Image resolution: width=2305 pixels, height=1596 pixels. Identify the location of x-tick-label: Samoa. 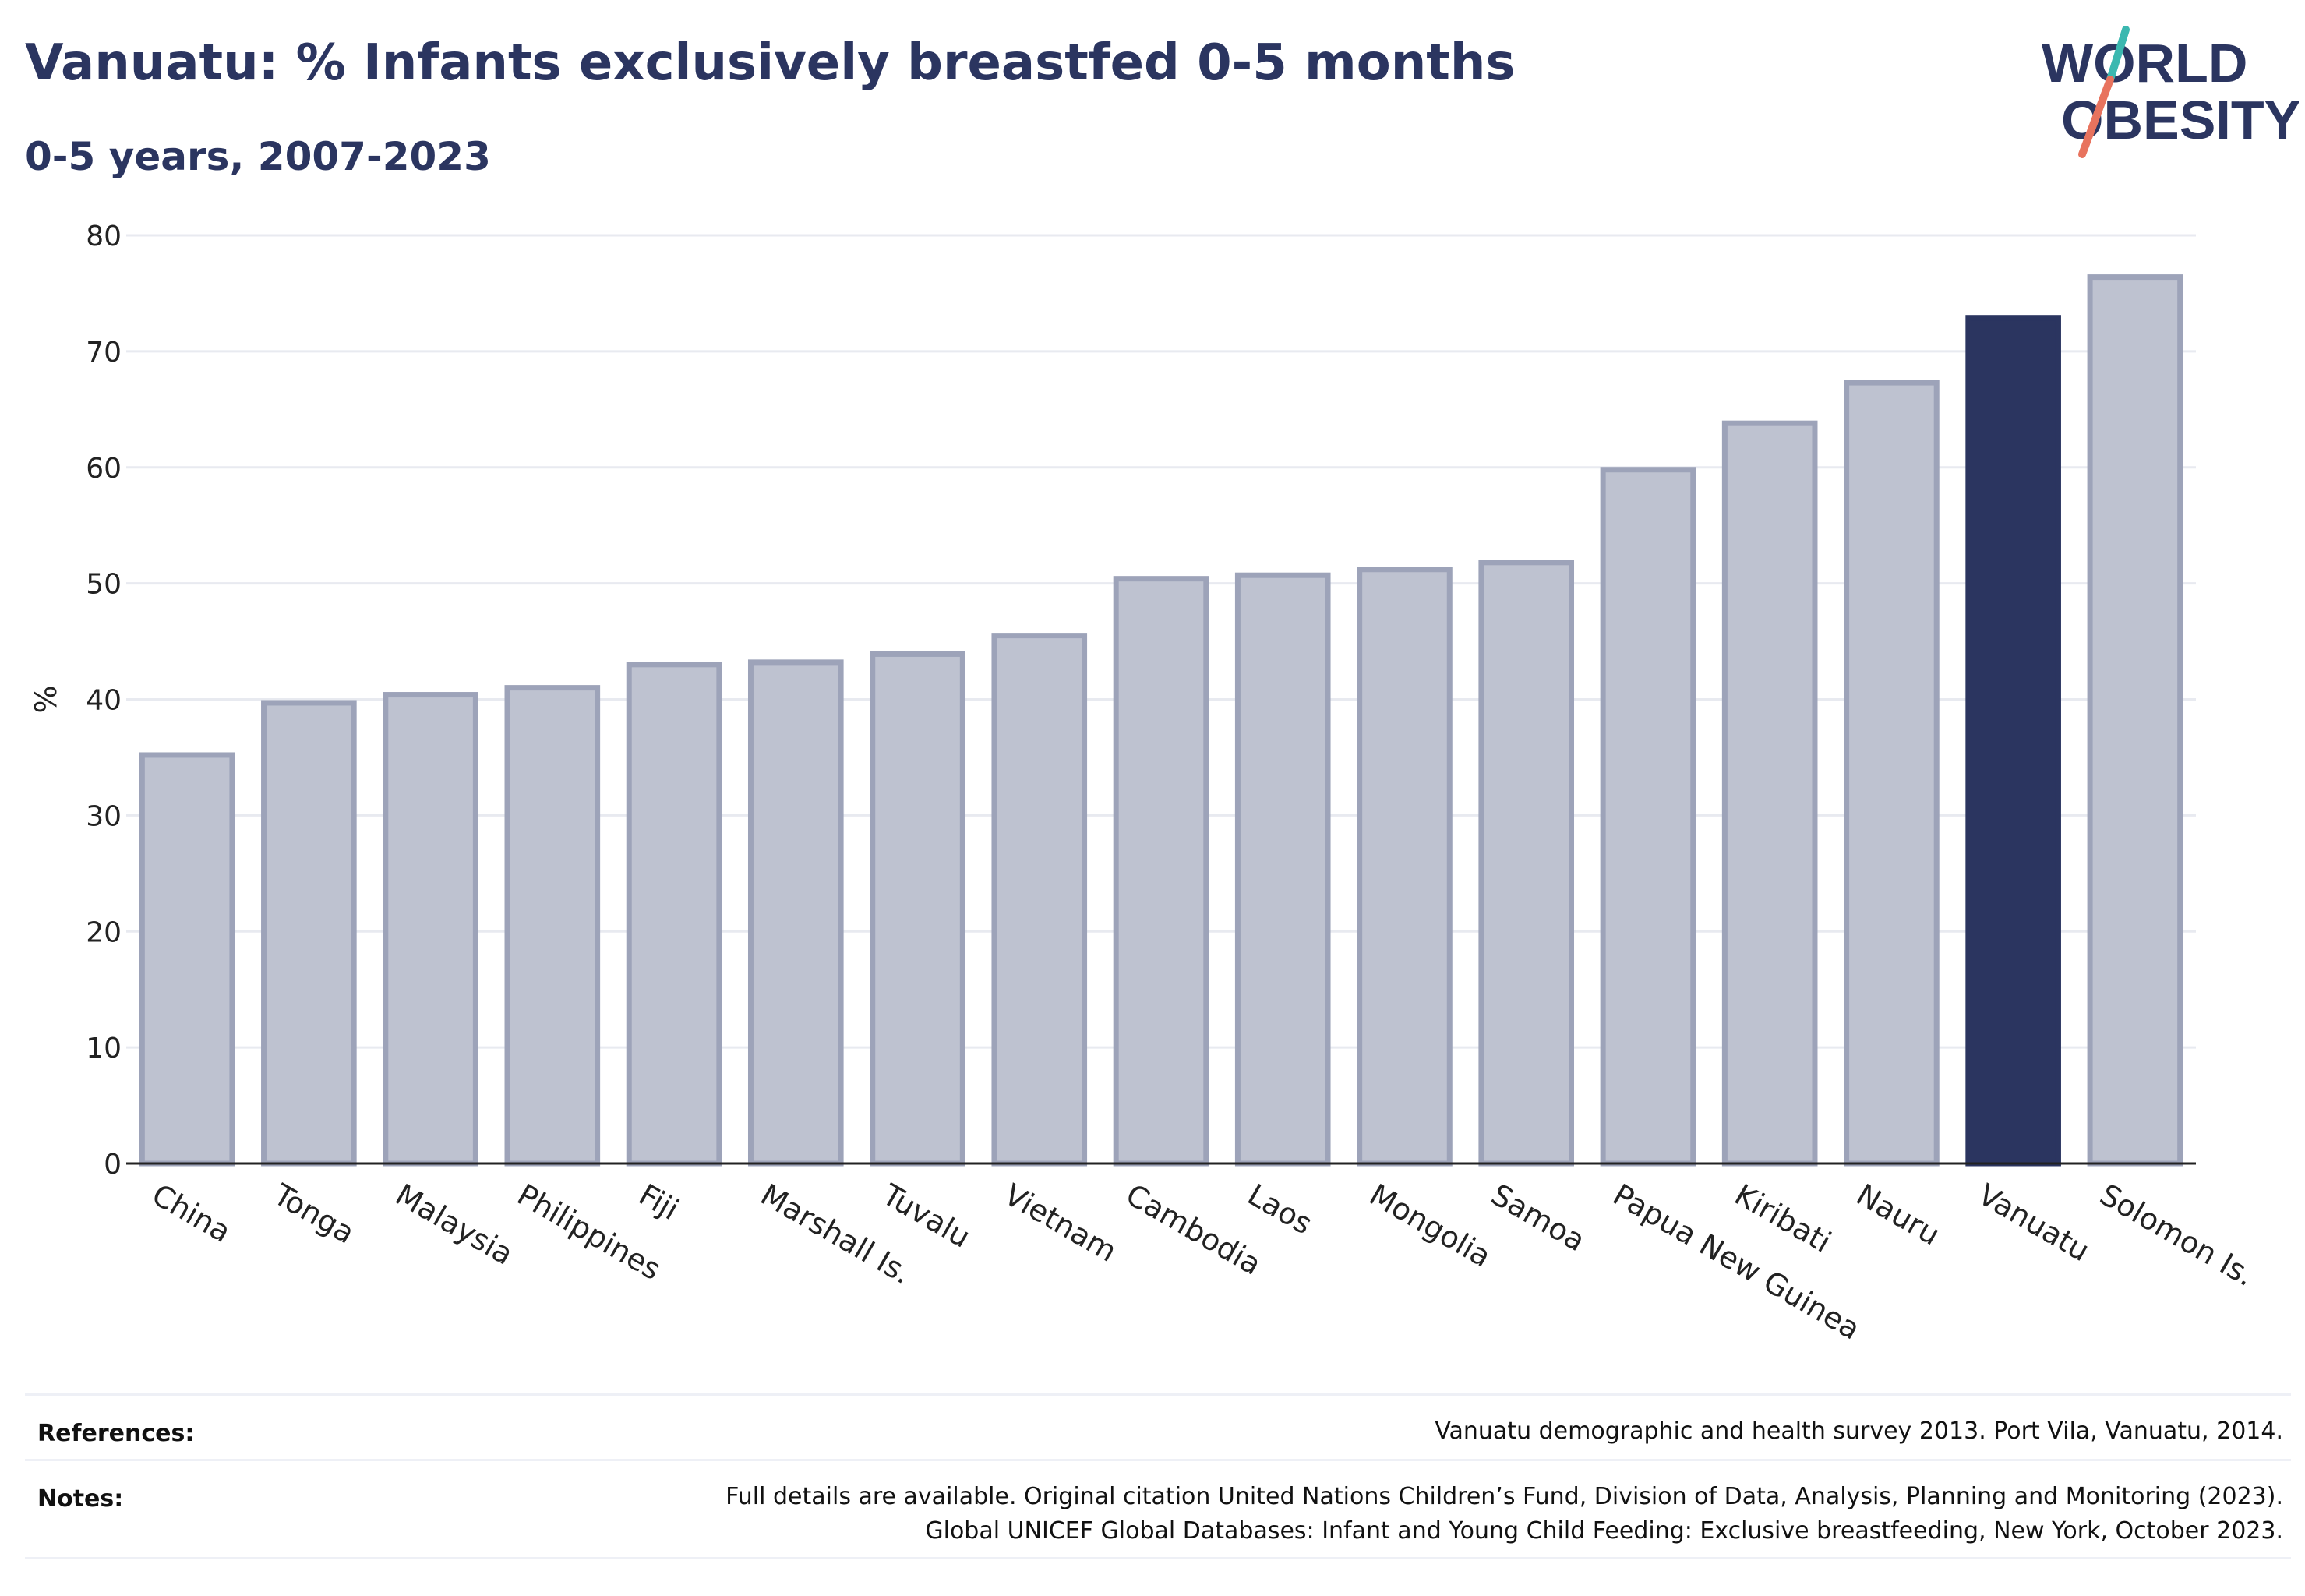
(1537, 1218).